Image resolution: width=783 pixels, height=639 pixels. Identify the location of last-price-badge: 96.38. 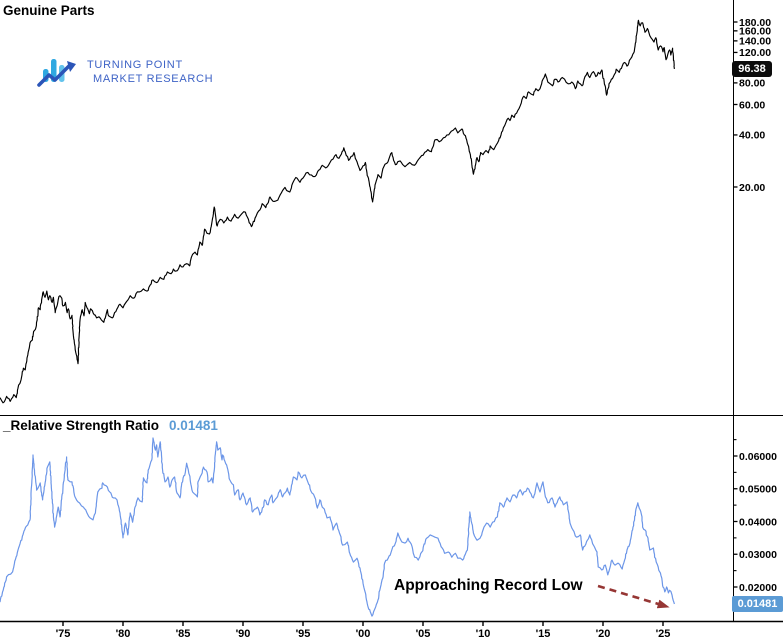
(752, 69).